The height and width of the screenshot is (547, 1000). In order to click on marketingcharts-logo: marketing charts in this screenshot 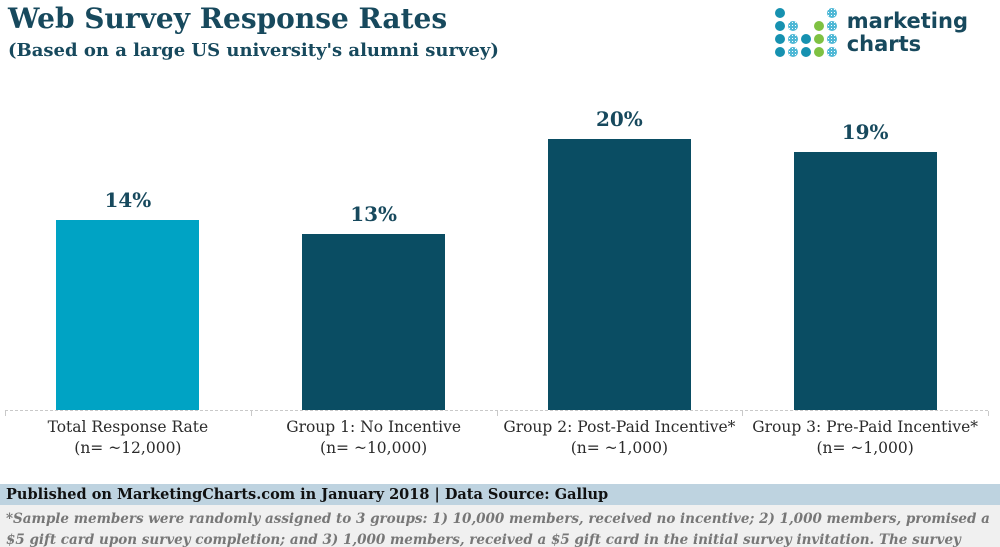, I will do `click(871, 32)`.